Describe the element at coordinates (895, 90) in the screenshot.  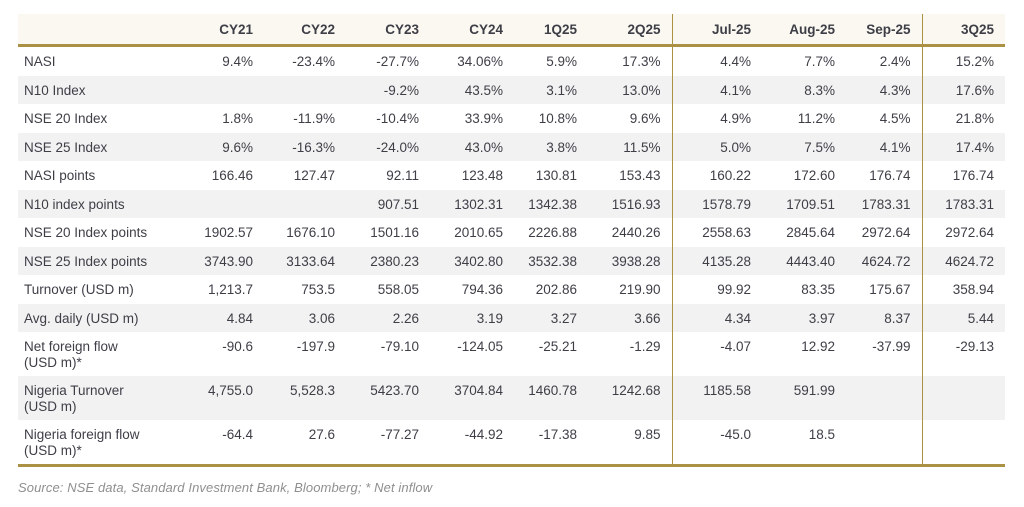
I see `cell: 4.3%` at that location.